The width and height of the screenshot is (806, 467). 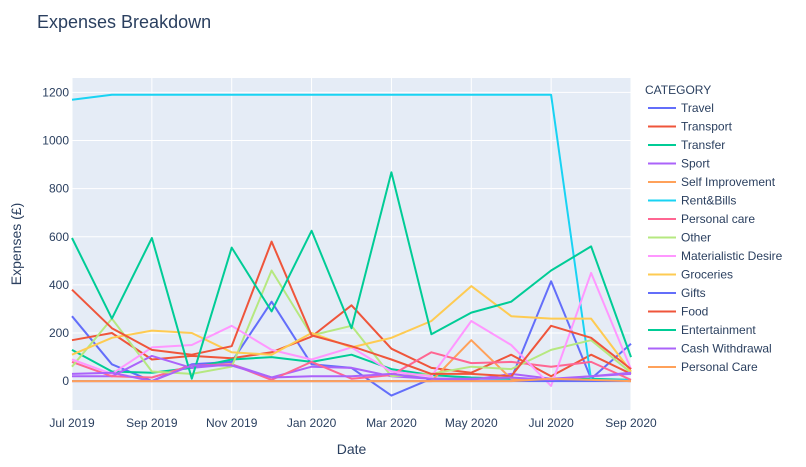 I want to click on legend-item-groceries: Groceries, so click(x=690, y=275).